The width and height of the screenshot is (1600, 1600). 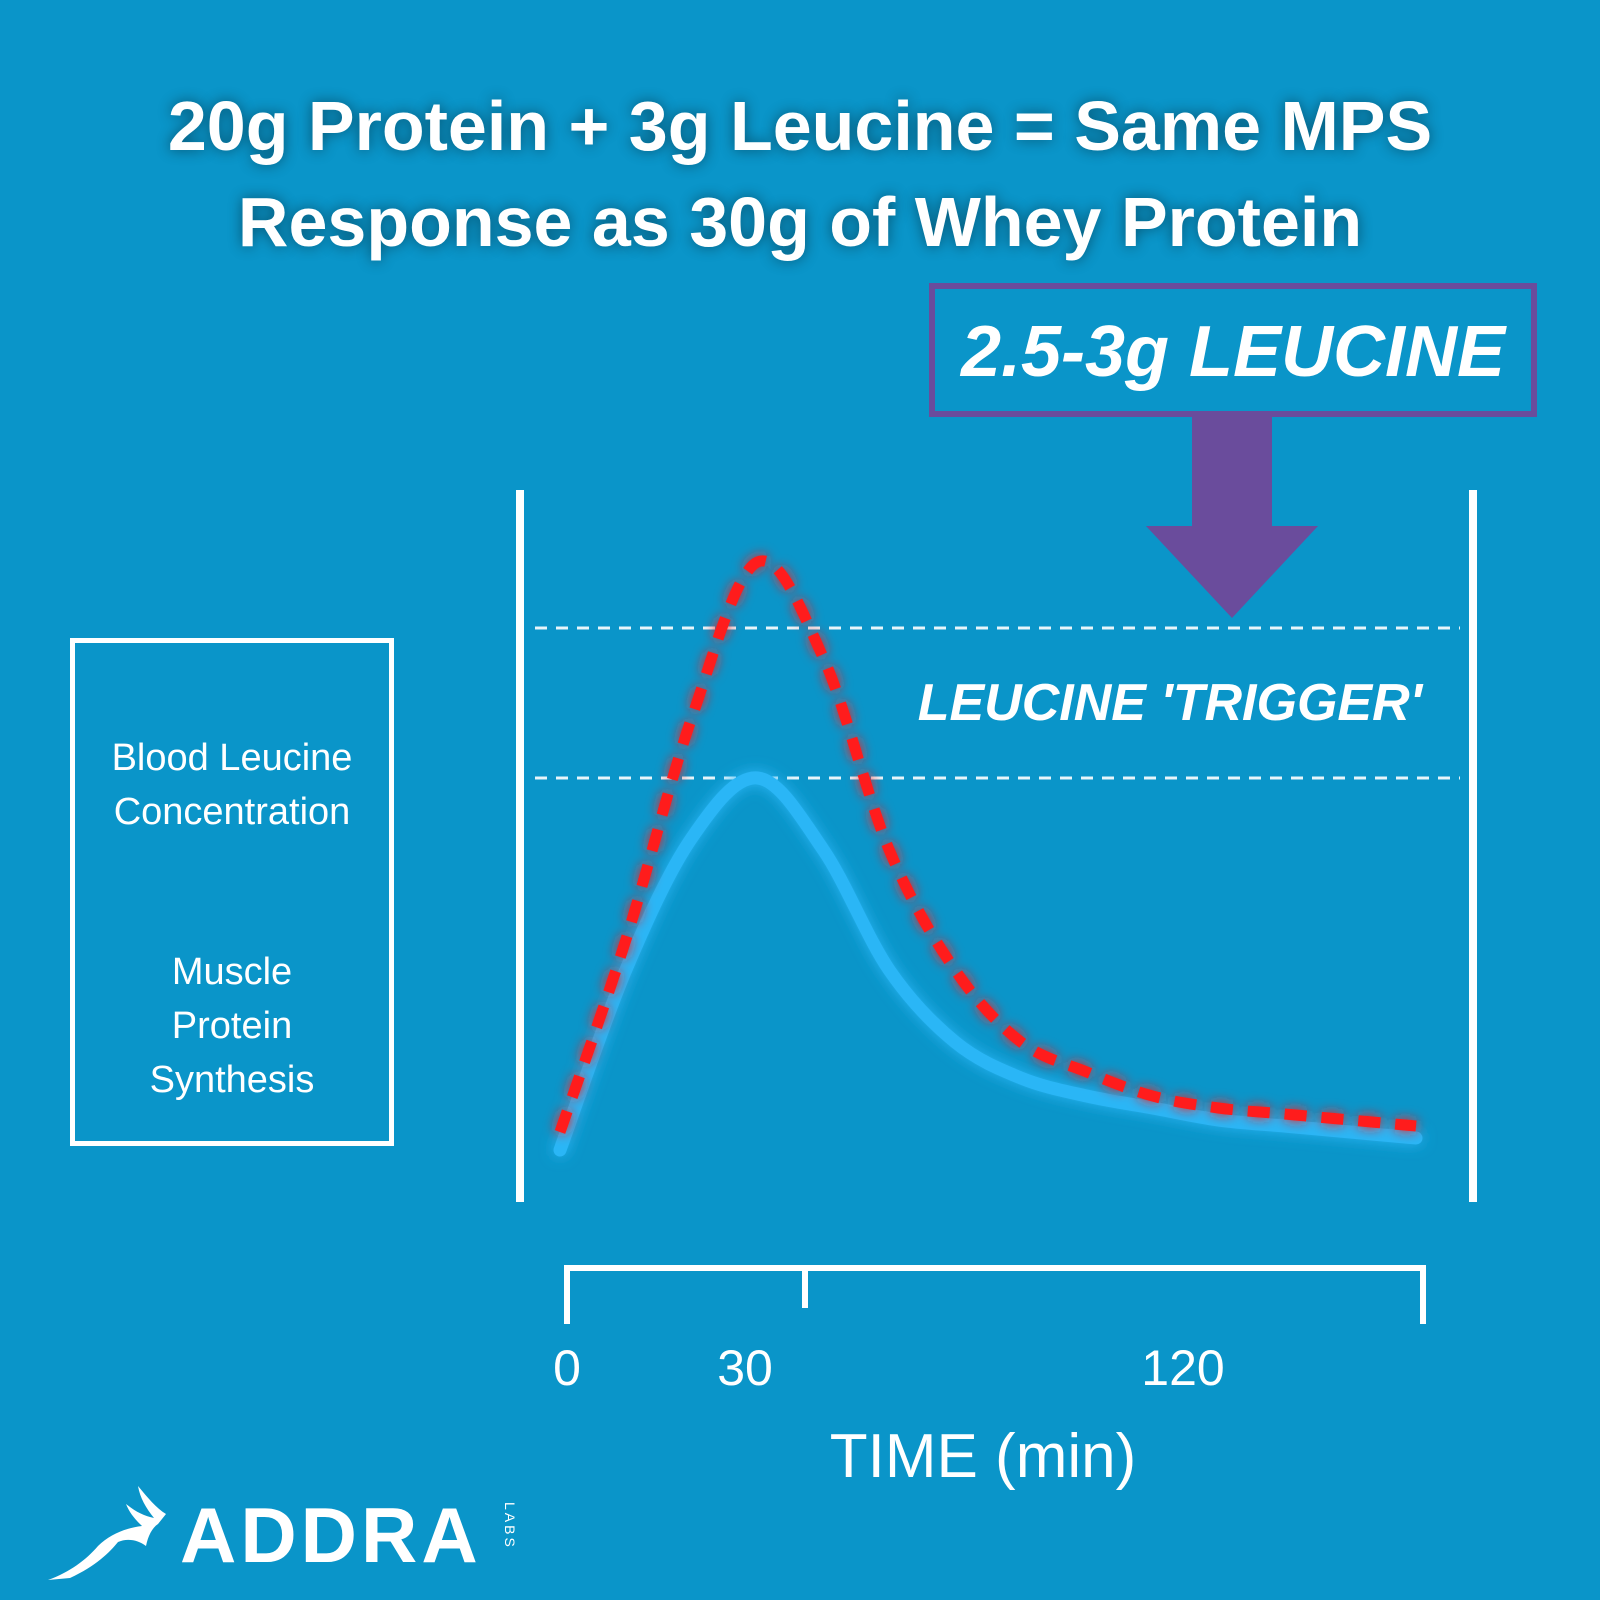 I want to click on callout-label: 2.5-3g LEUCINE, so click(x=1233, y=352).